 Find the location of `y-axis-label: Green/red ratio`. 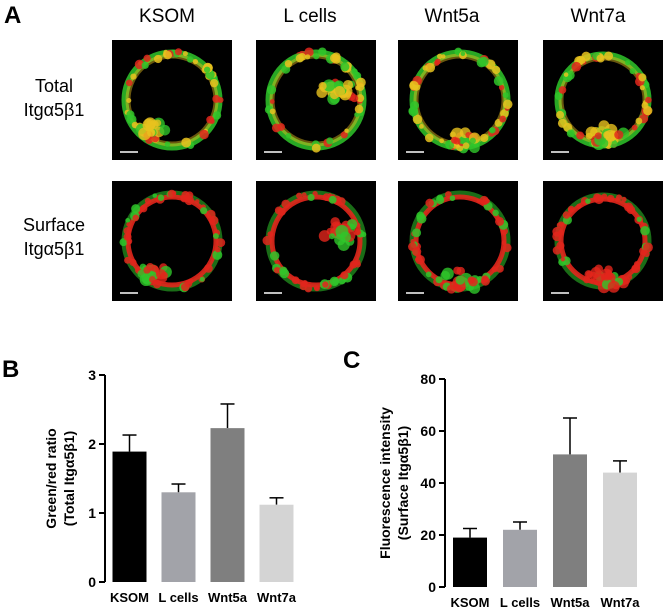

y-axis-label: Green/red ratio is located at coordinates (51, 478).